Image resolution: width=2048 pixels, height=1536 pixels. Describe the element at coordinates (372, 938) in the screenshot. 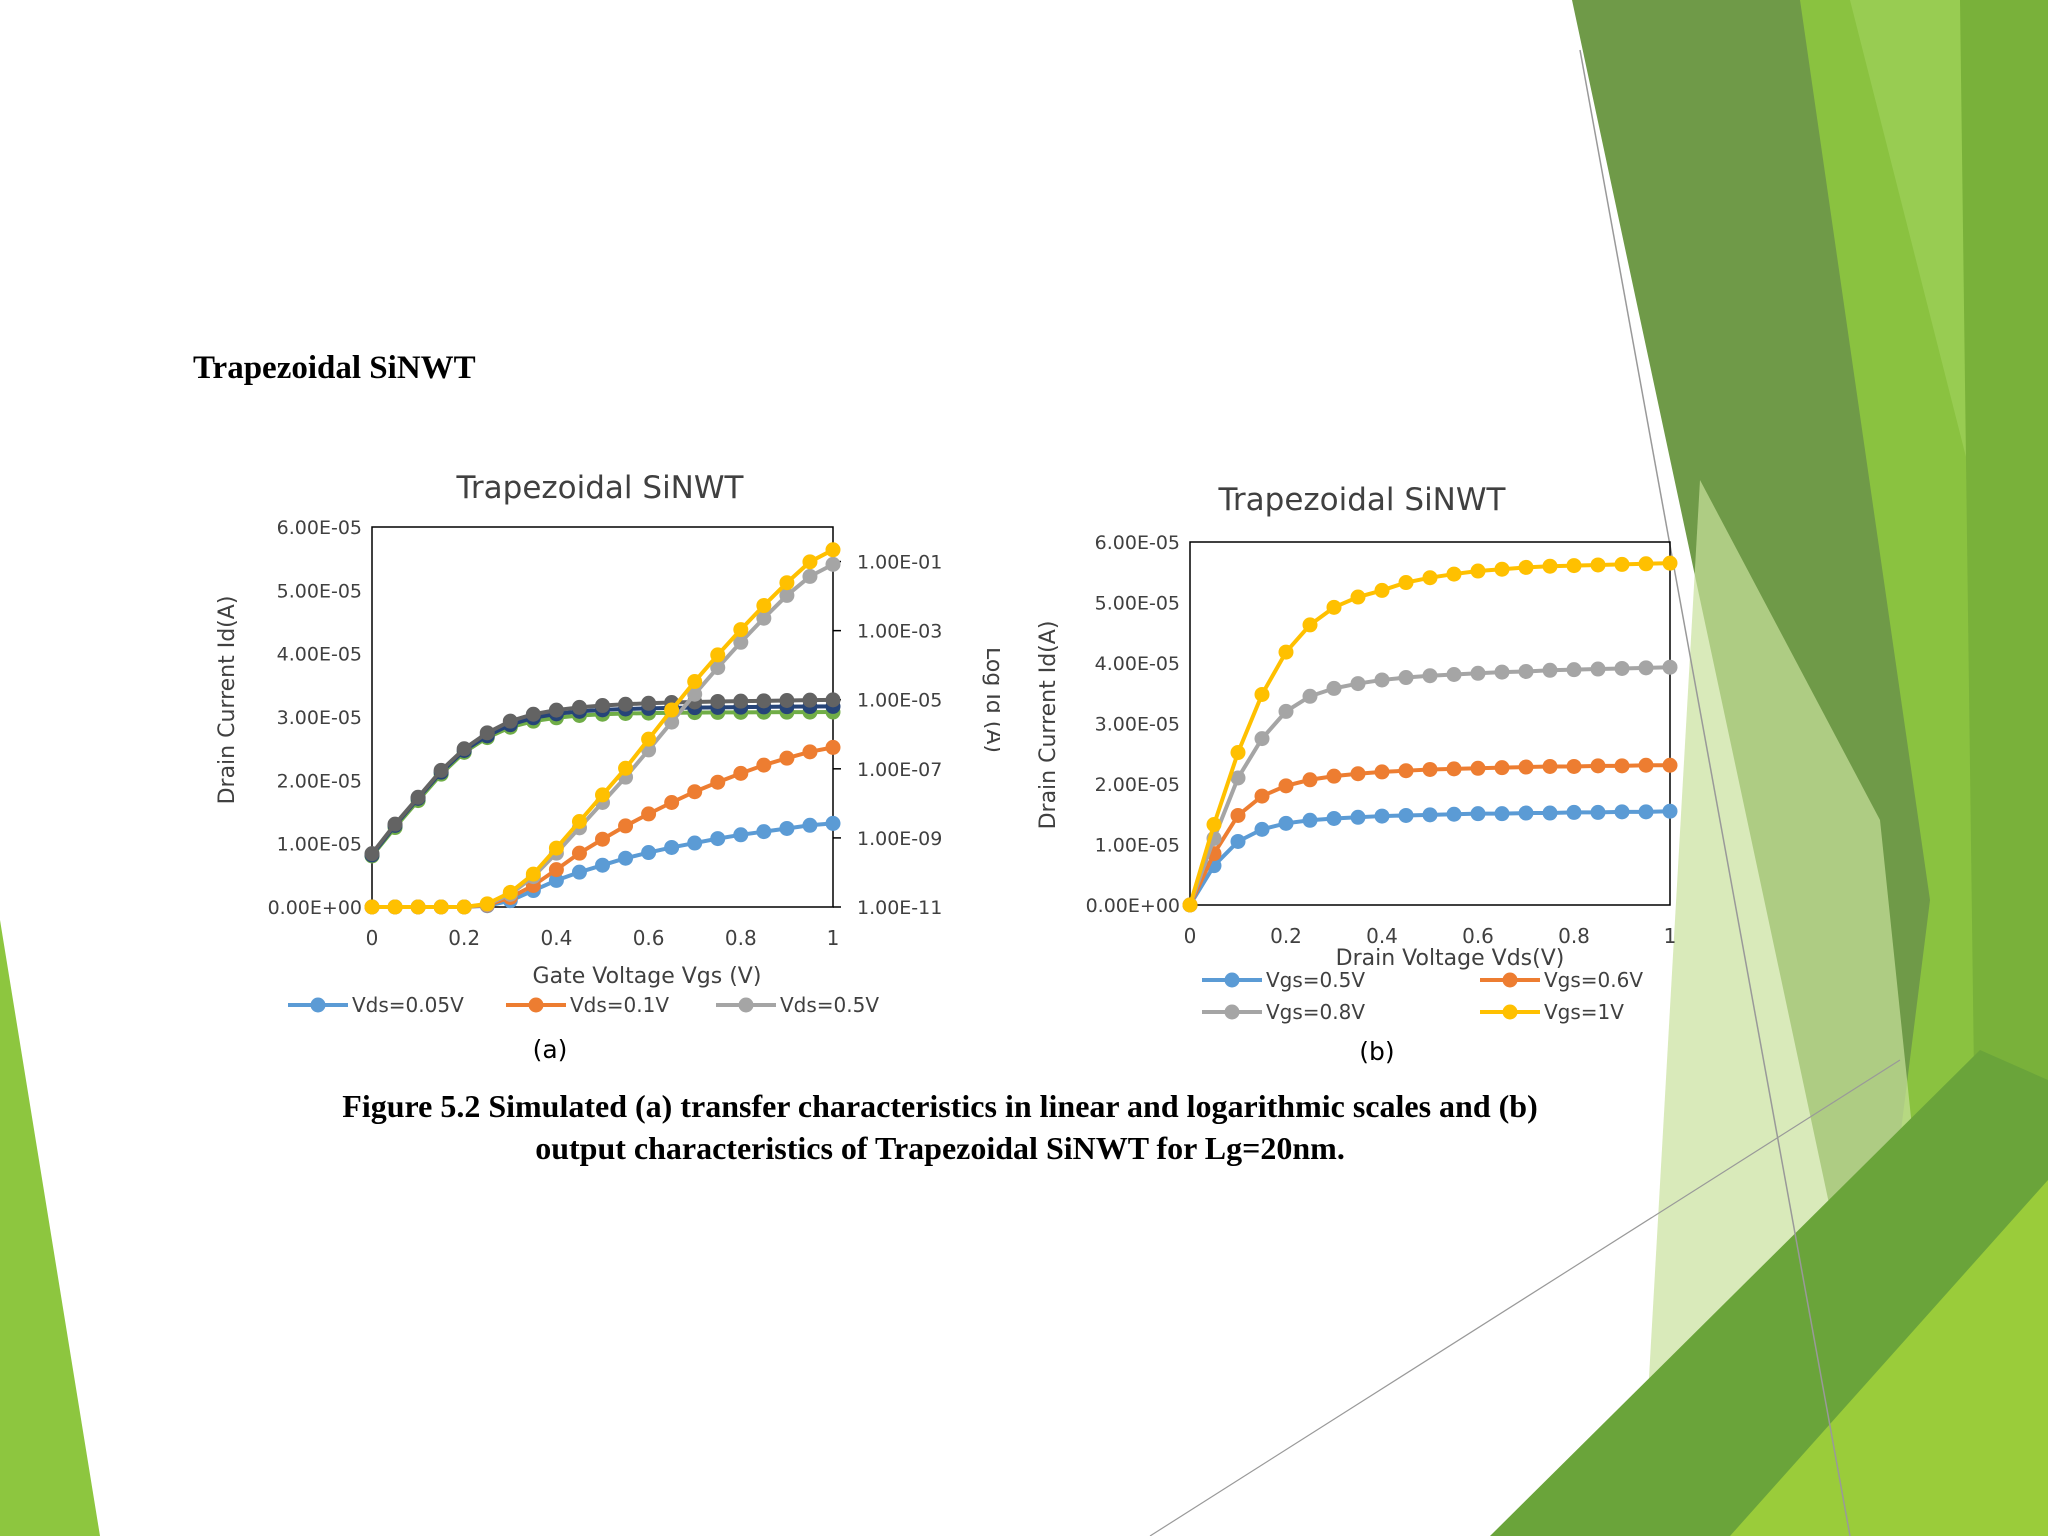

I see `a-x-tick-label: 0` at that location.